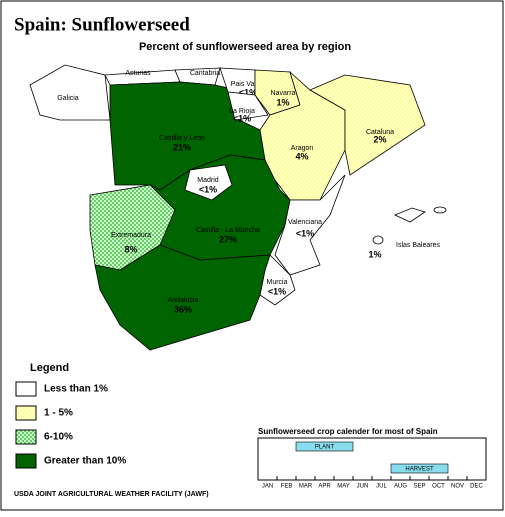  I want to click on month-label: MAR, so click(306, 487).